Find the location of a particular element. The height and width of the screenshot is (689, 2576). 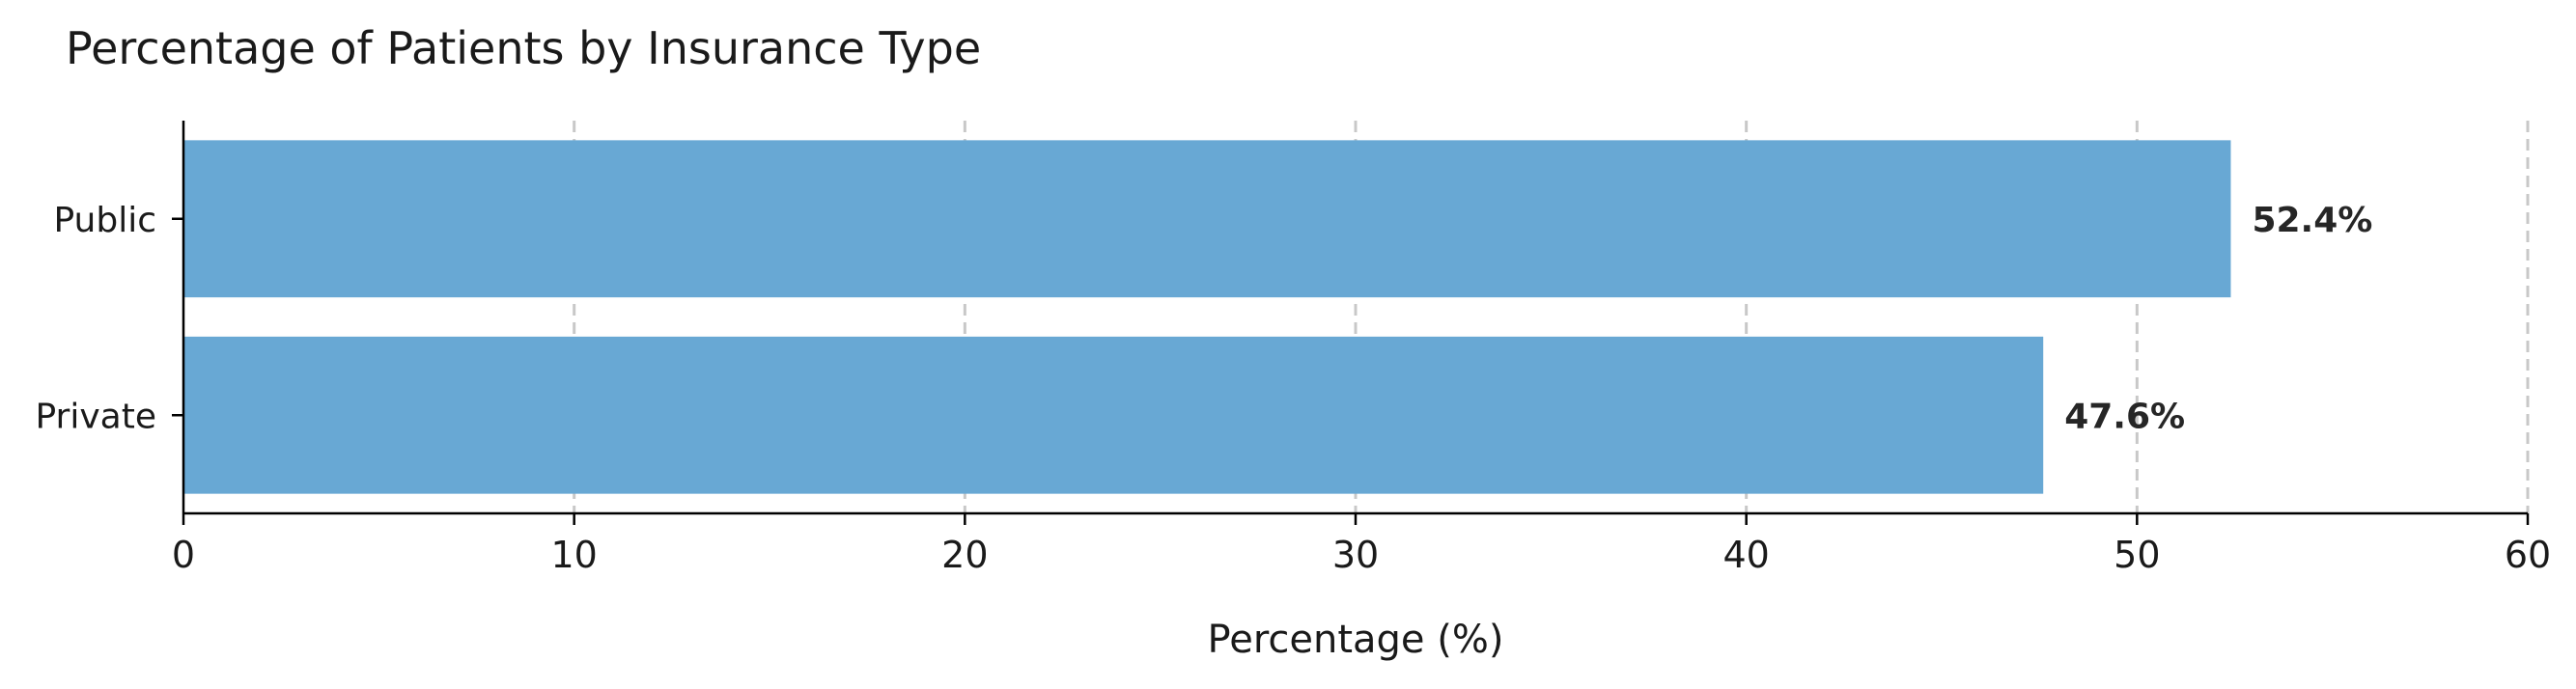

y-tick-label-private: Private is located at coordinates (96, 416).